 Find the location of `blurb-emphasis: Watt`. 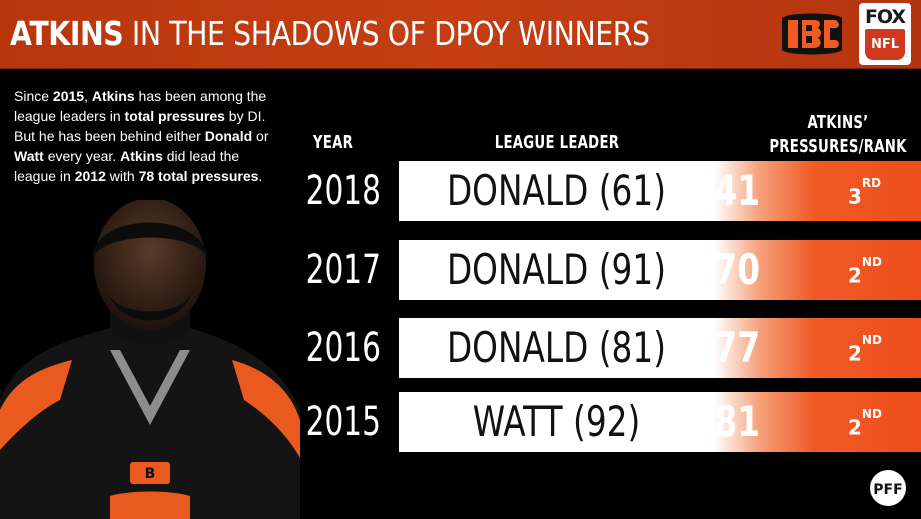

blurb-emphasis: Watt is located at coordinates (29, 156).